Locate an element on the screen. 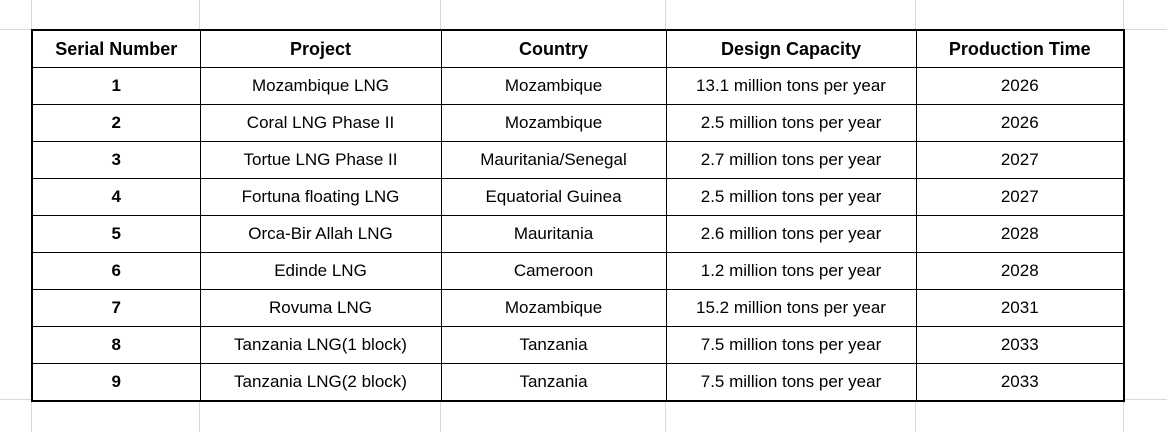 This screenshot has height=432, width=1167. cell-serial: 6 is located at coordinates (116, 271).